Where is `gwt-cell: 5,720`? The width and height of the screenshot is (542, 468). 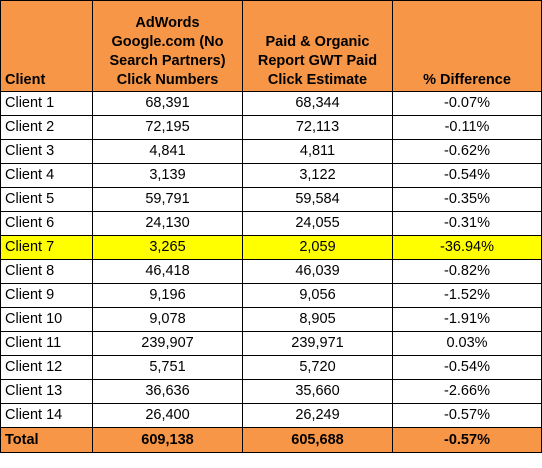
gwt-cell: 5,720 is located at coordinates (317, 367).